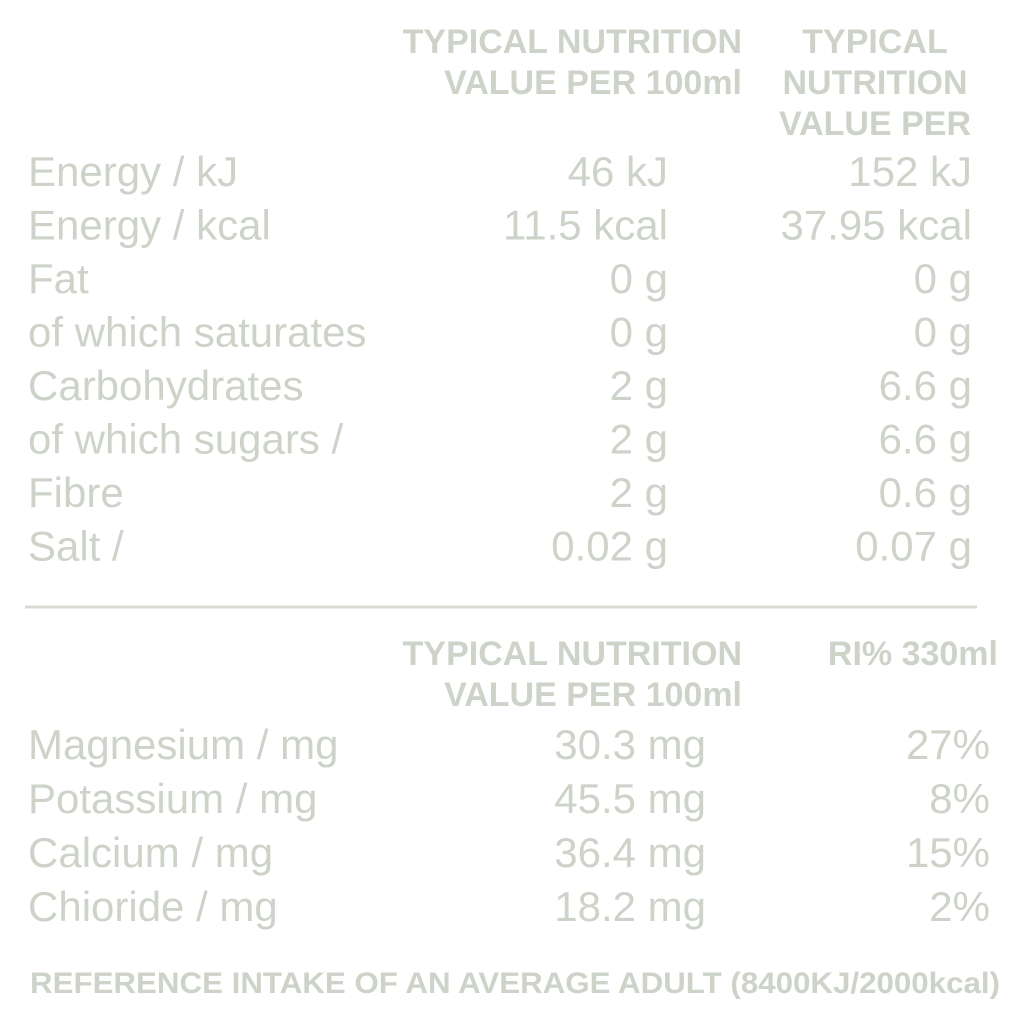 This screenshot has height=1024, width=1024. What do you see at coordinates (948, 852) in the screenshot?
I see `row-value: 15%` at bounding box center [948, 852].